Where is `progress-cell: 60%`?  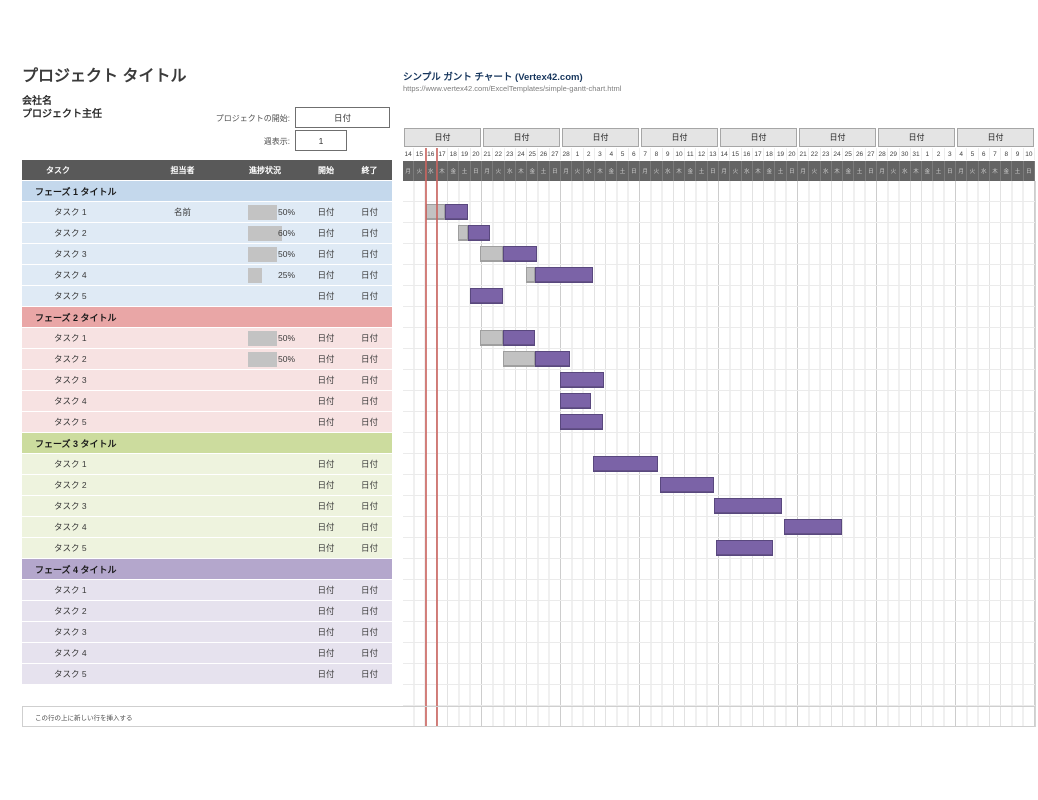 progress-cell: 60% is located at coordinates (265, 233).